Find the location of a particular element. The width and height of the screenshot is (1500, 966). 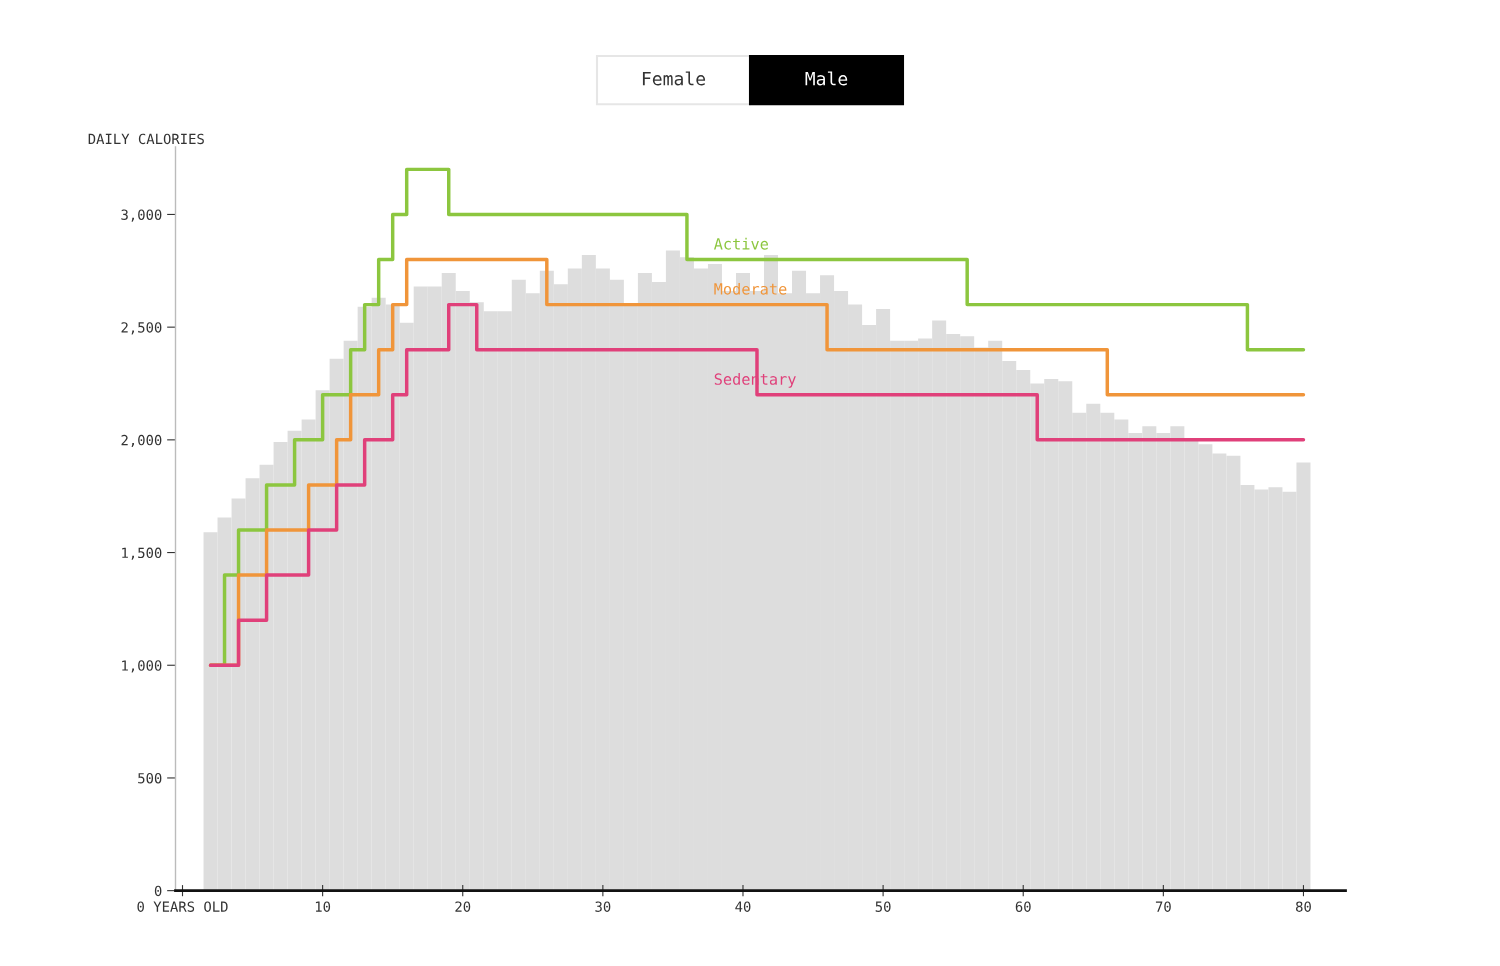

y-axis-title: DAILY CALORIES is located at coordinates (146, 139).